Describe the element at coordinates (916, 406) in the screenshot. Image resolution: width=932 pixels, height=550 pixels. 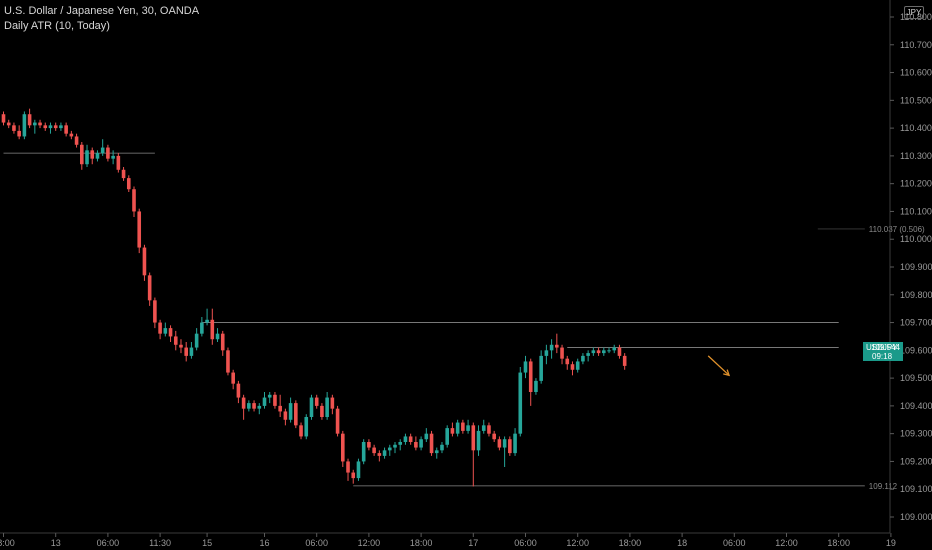
I see `price-tick-label: 109.400` at that location.